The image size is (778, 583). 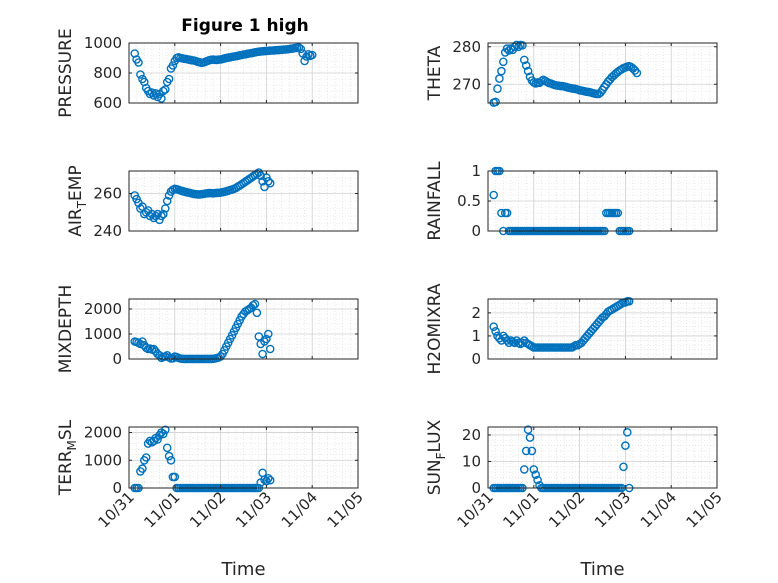 I want to click on y-tick-label: 600, so click(x=107, y=103).